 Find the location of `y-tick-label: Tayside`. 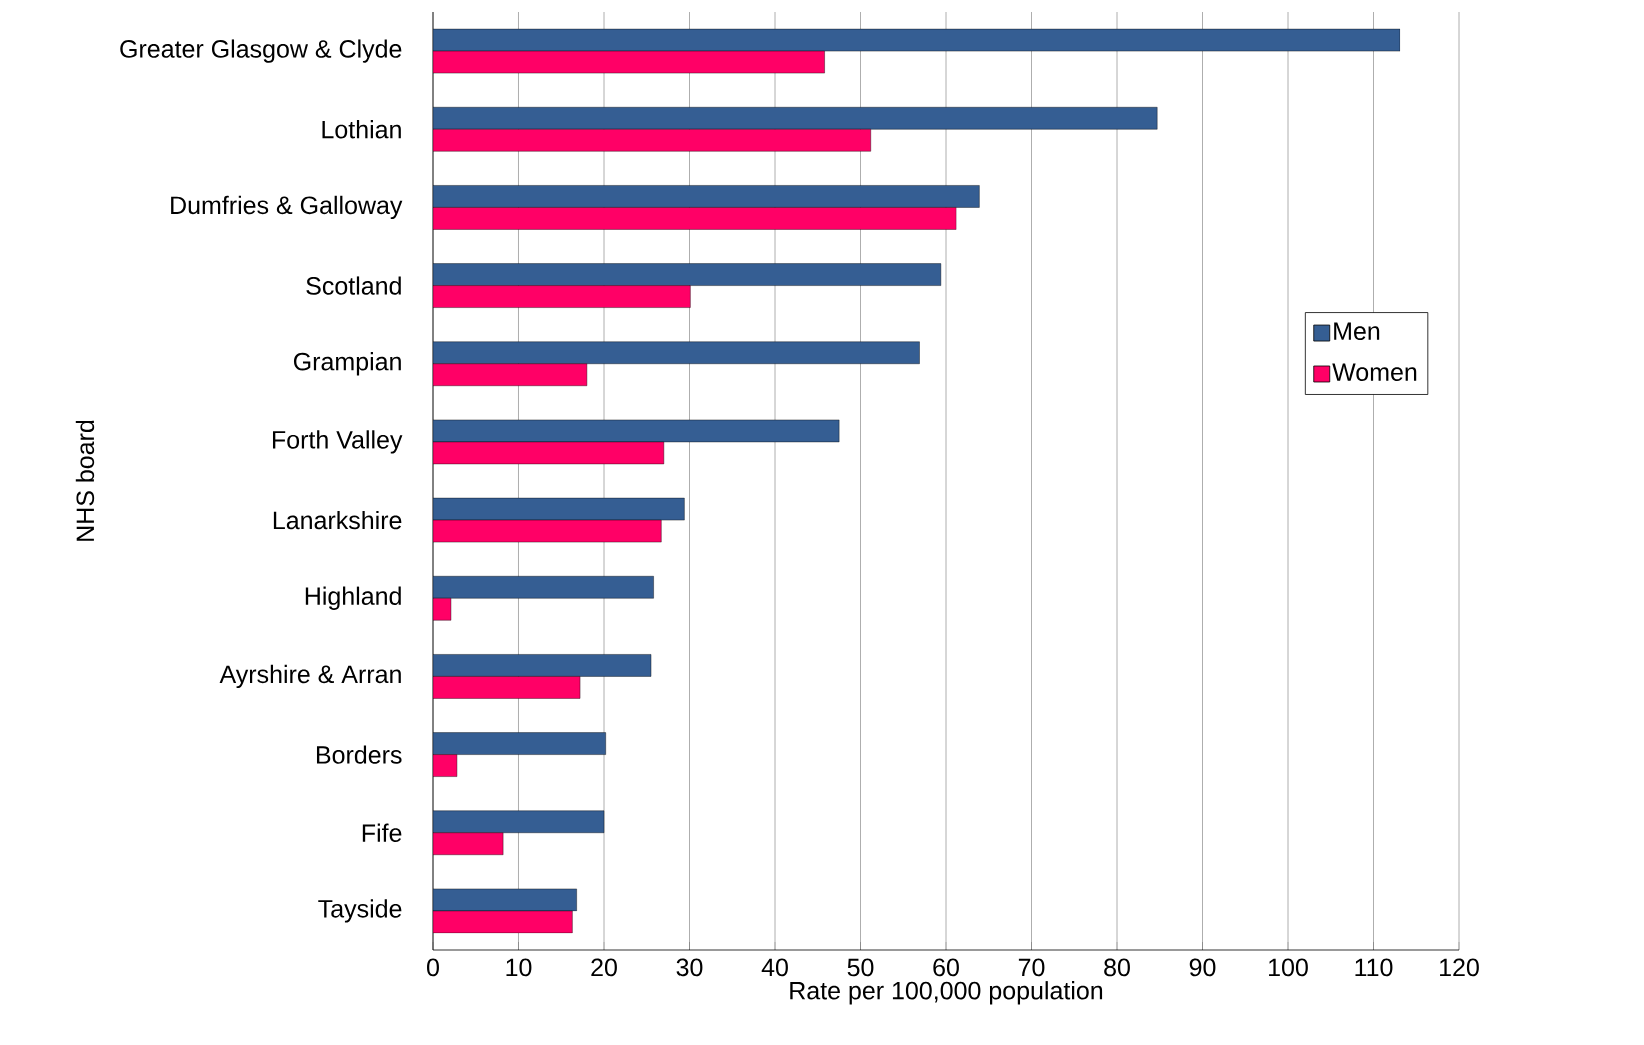

y-tick-label: Tayside is located at coordinates (360, 911).